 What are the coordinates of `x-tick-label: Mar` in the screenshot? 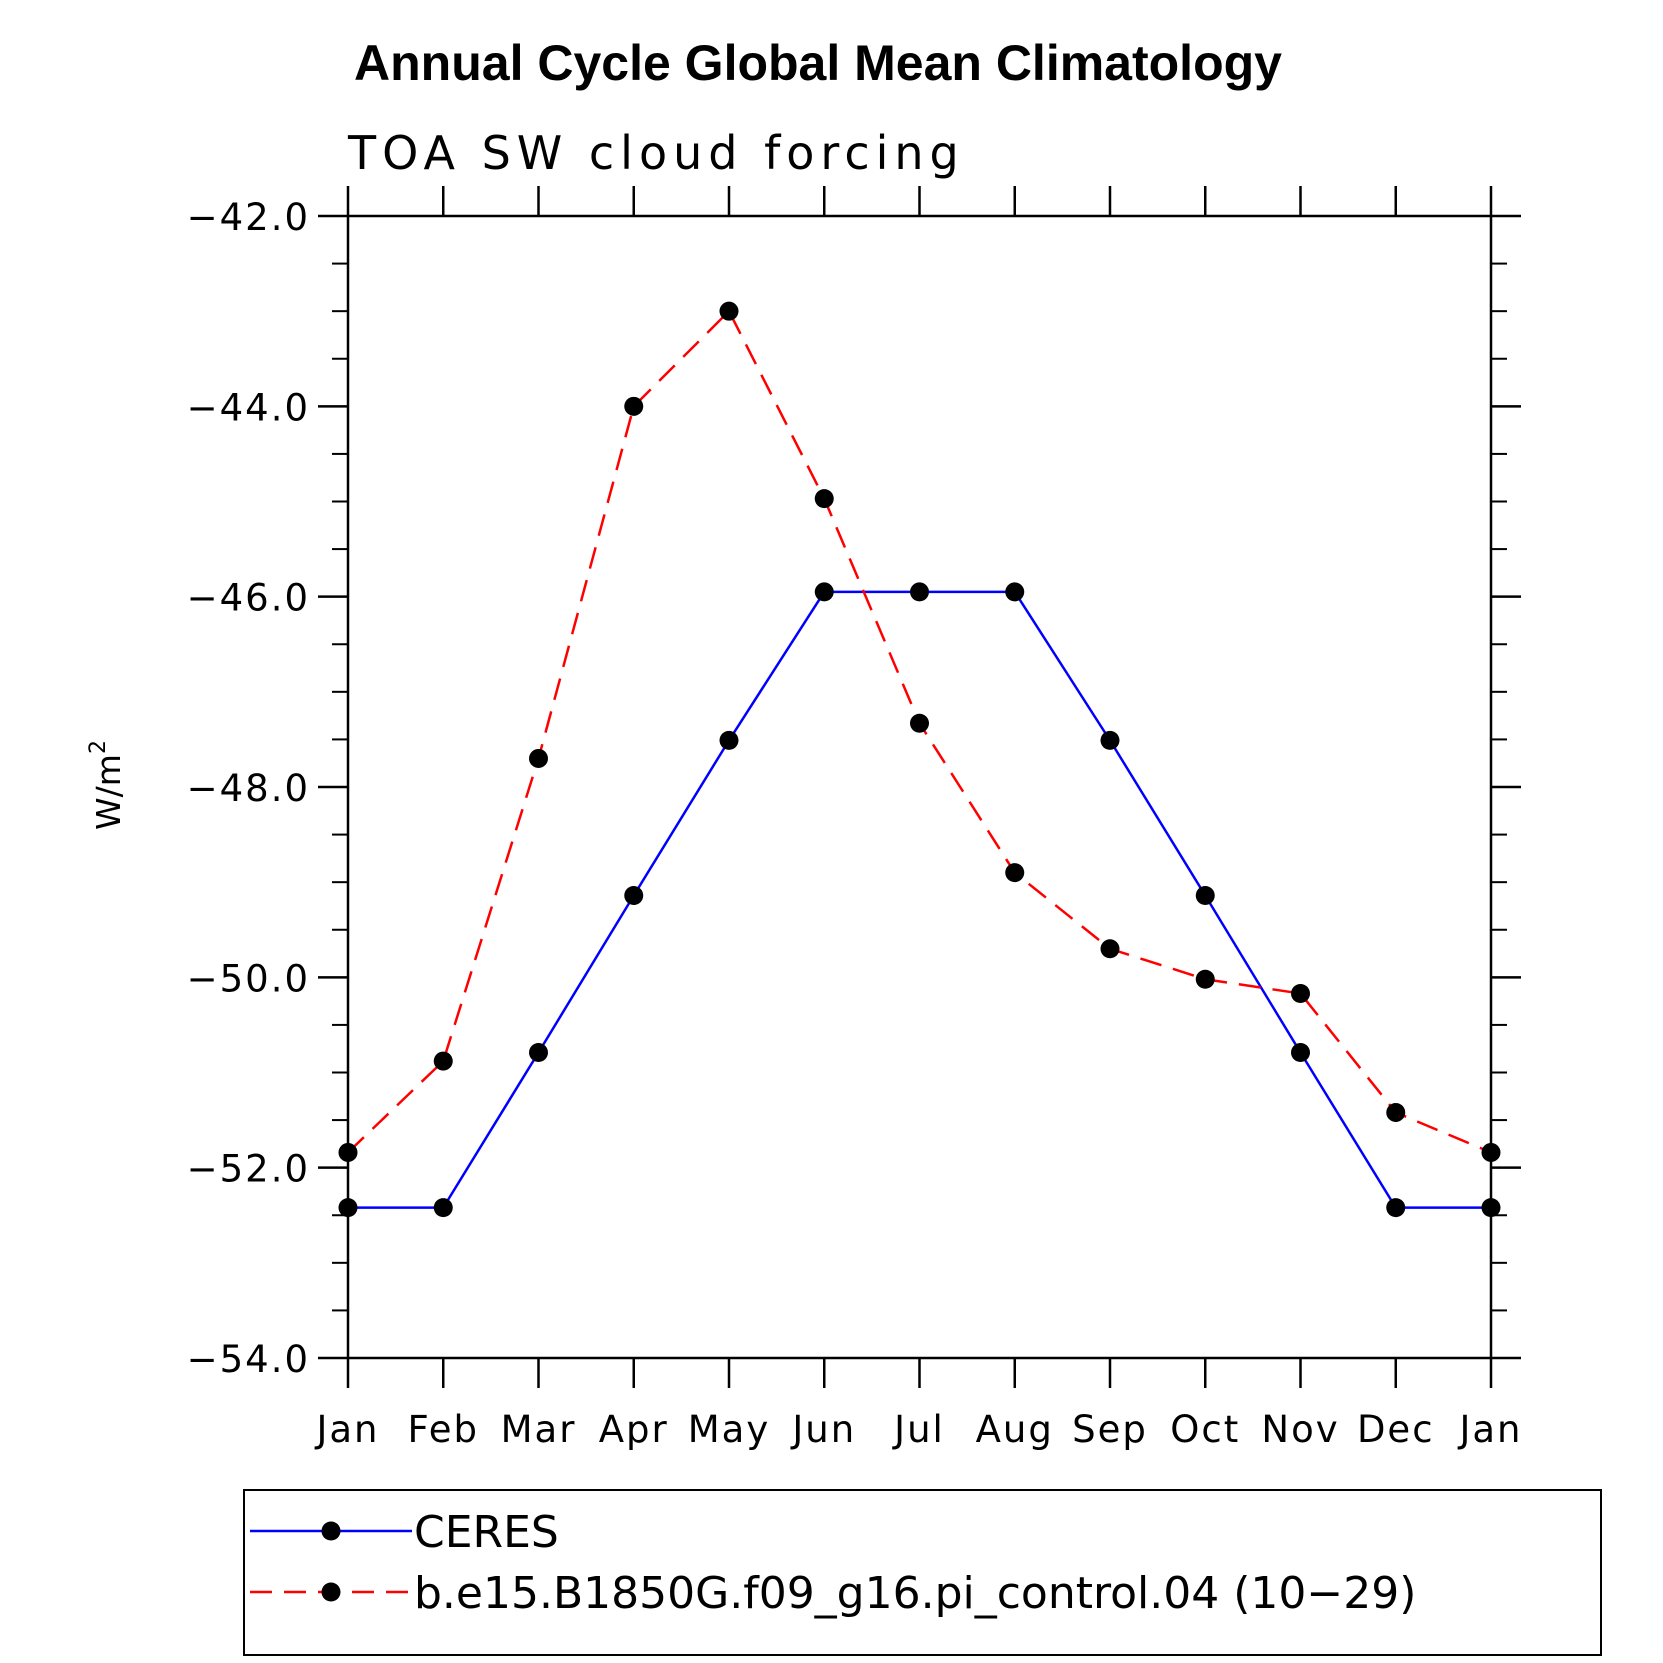 It's located at (539, 1429).